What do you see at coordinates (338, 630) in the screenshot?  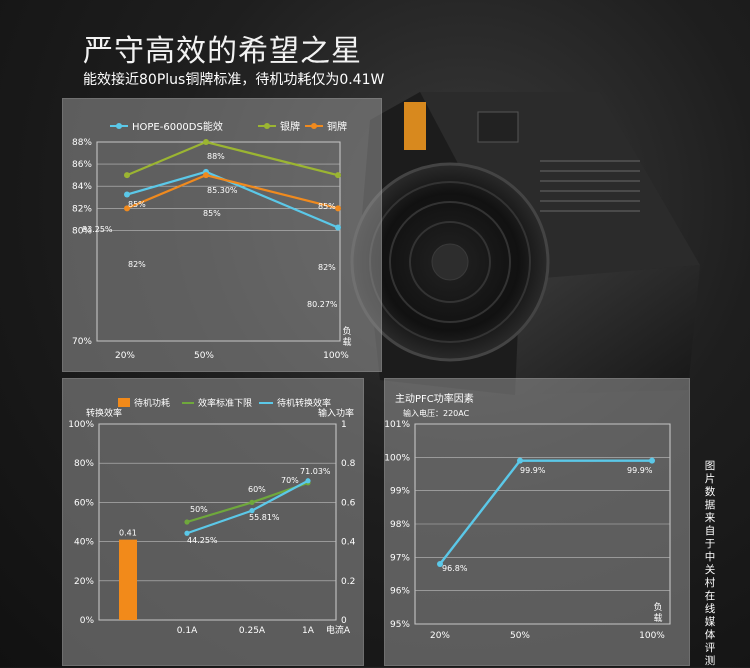 I see `x-axis-label: 电流A` at bounding box center [338, 630].